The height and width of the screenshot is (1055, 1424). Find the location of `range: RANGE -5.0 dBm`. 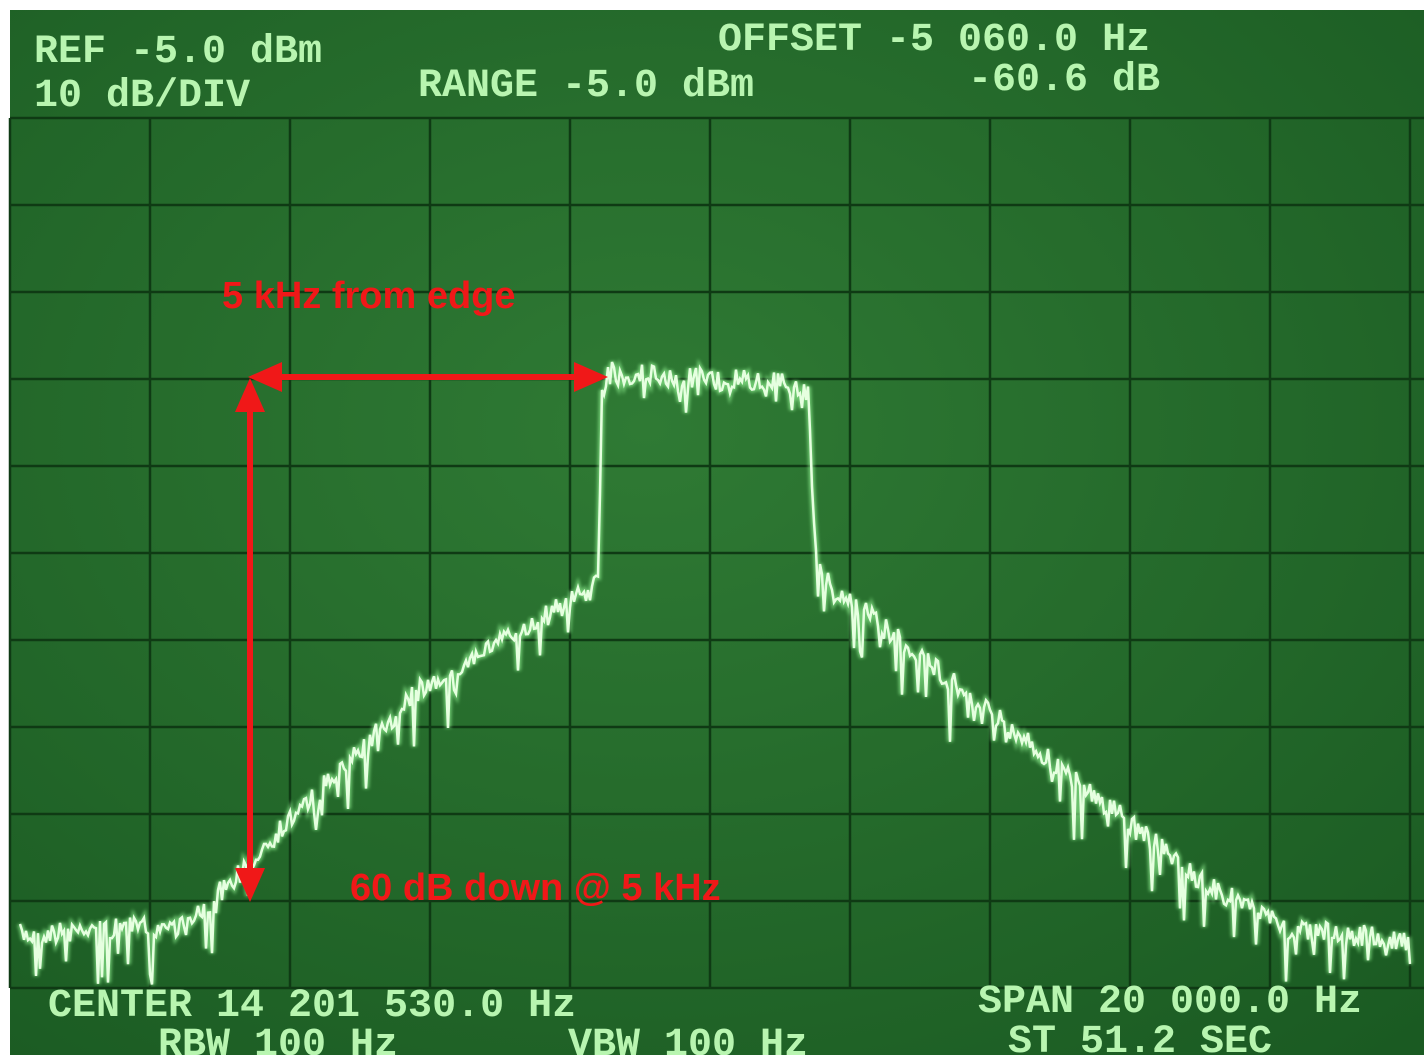

range: RANGE -5.0 dBm is located at coordinates (586, 86).